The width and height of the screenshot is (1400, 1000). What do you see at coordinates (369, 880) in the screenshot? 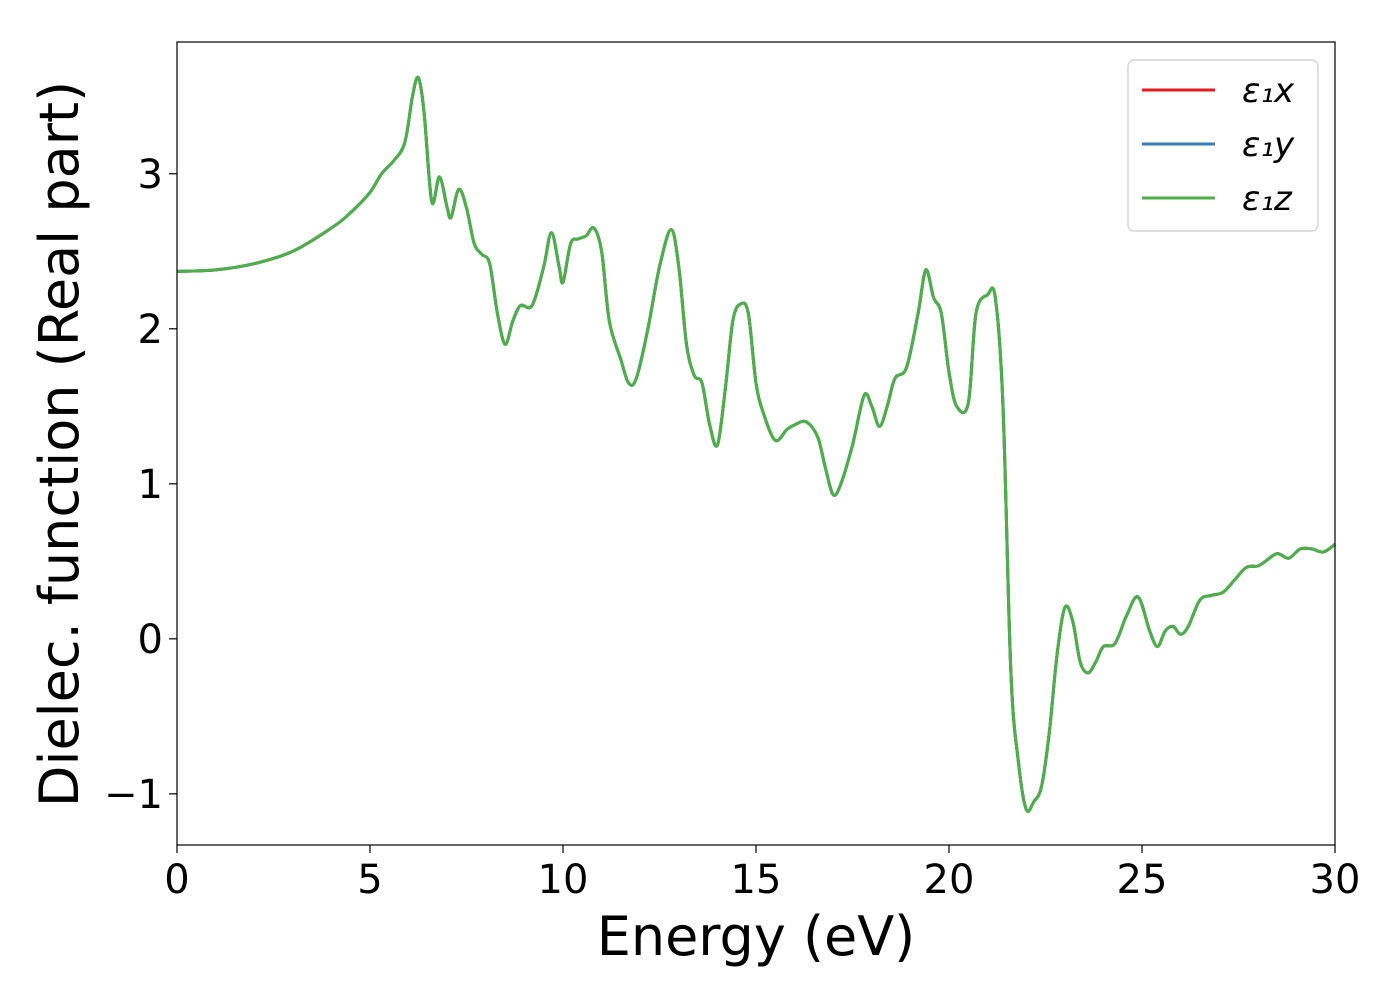
I see `x-tick-label: 5` at bounding box center [369, 880].